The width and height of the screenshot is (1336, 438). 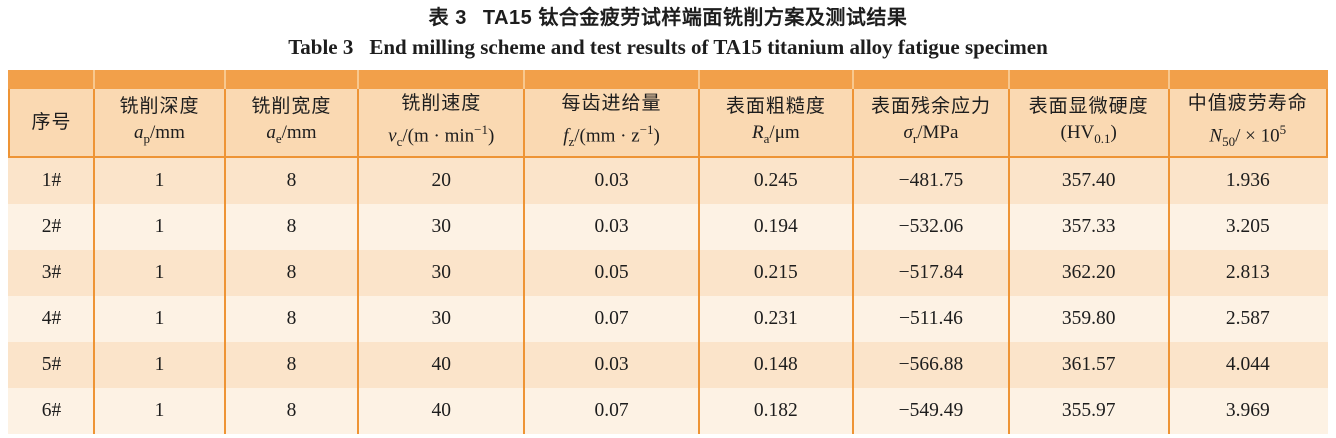 What do you see at coordinates (291, 134) in the screenshot?
I see `column-header-symbol: ae/mm` at bounding box center [291, 134].